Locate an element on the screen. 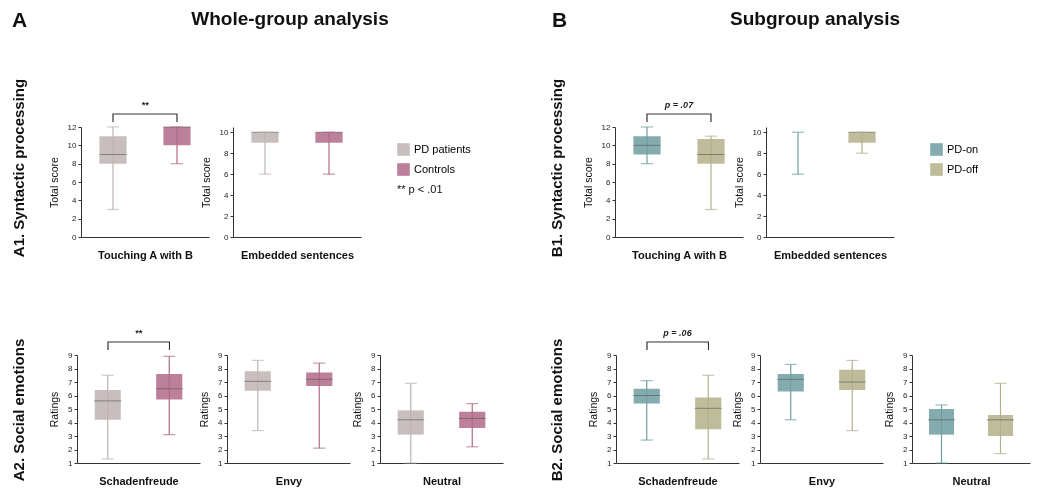  text: p = .06 is located at coordinates (677, 333).